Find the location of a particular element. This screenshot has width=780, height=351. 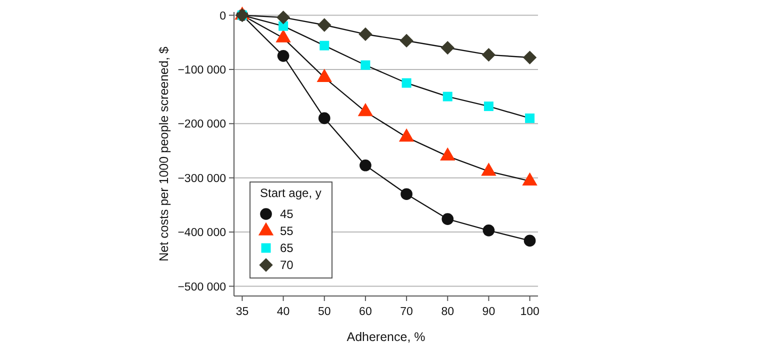

x-tick-label: 35 is located at coordinates (242, 312).